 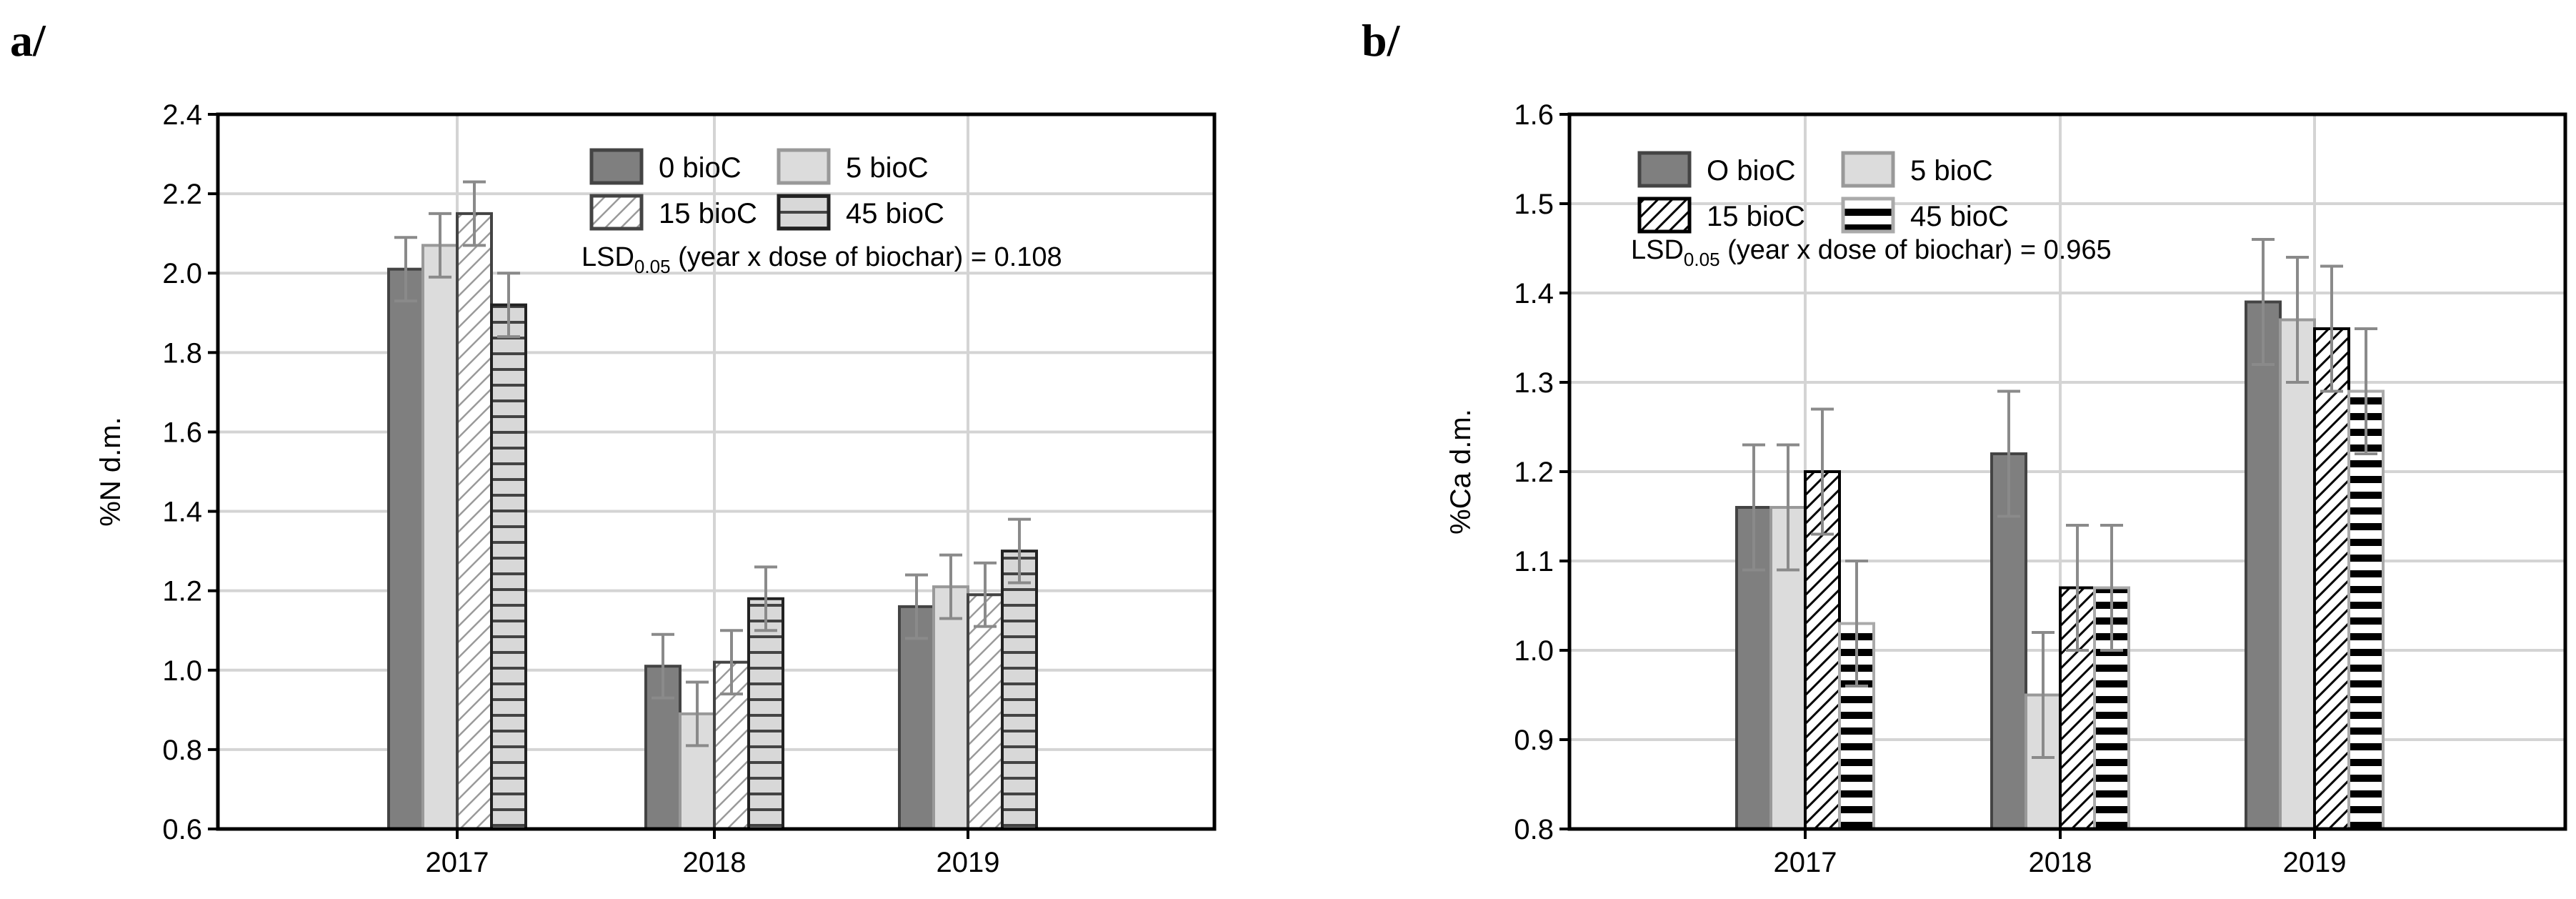 I want to click on panel-label: a/, so click(x=28, y=41).